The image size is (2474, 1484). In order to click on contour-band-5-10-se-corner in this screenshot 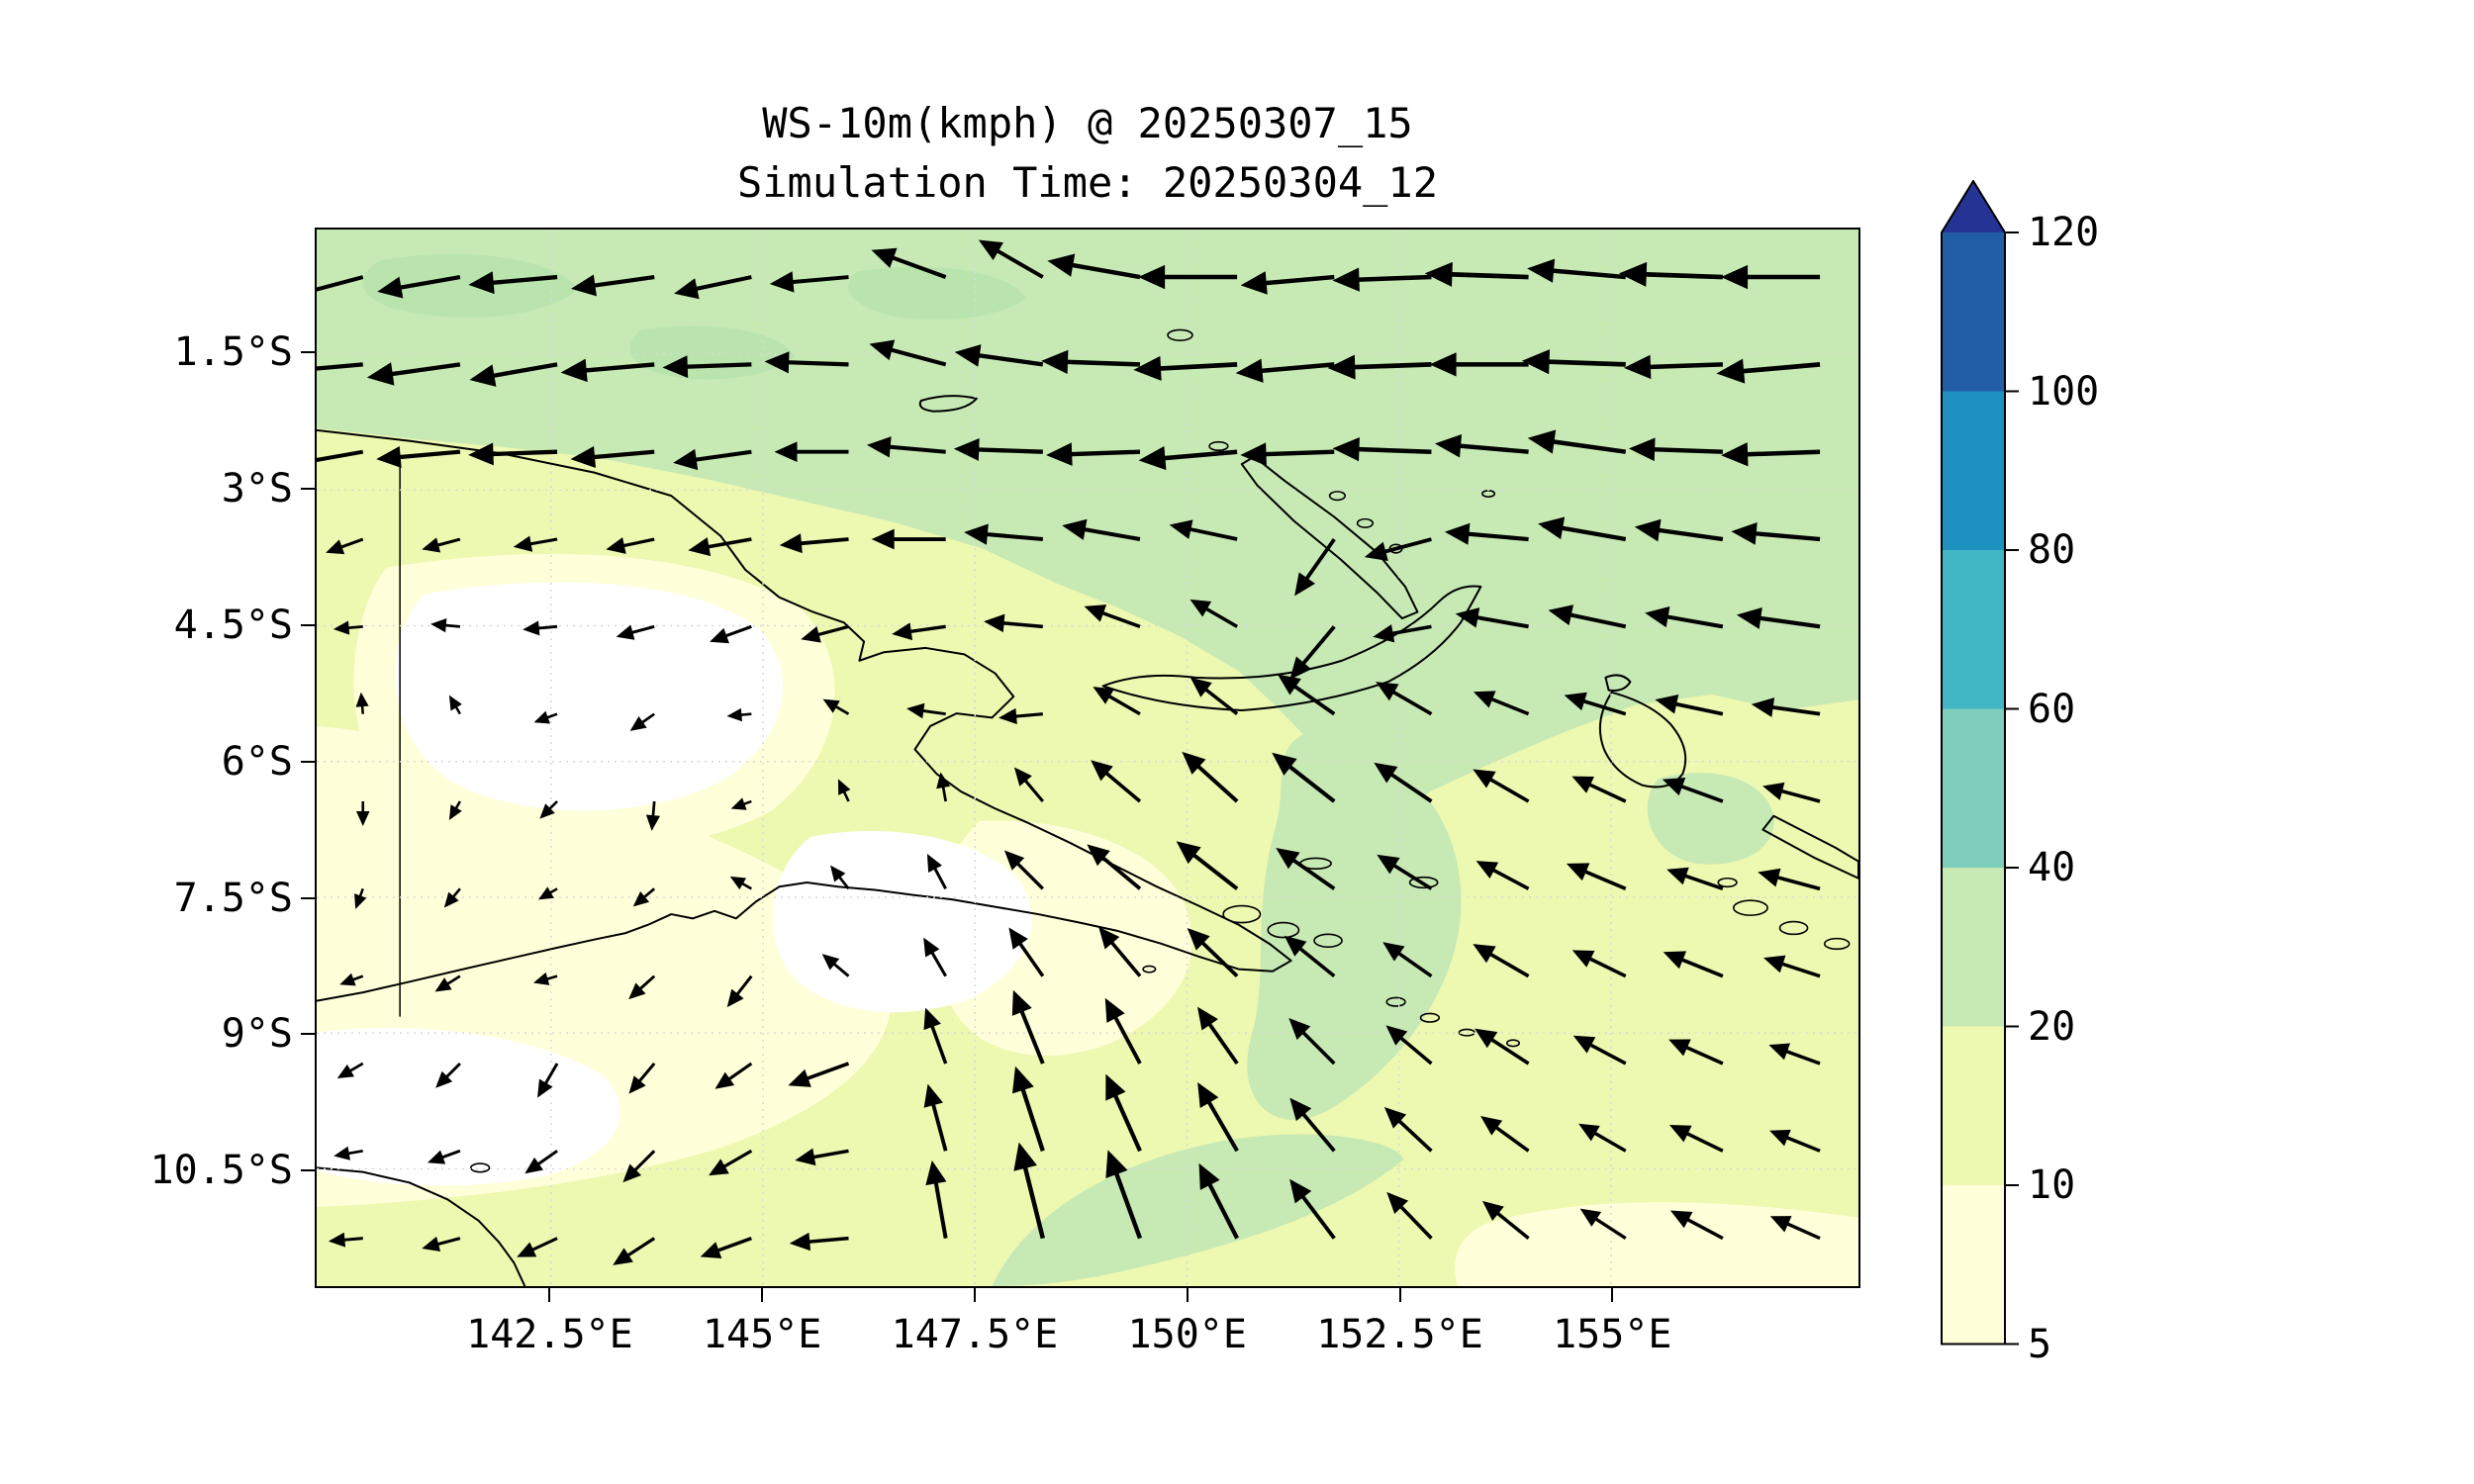, I will do `click(1656, 1244)`.